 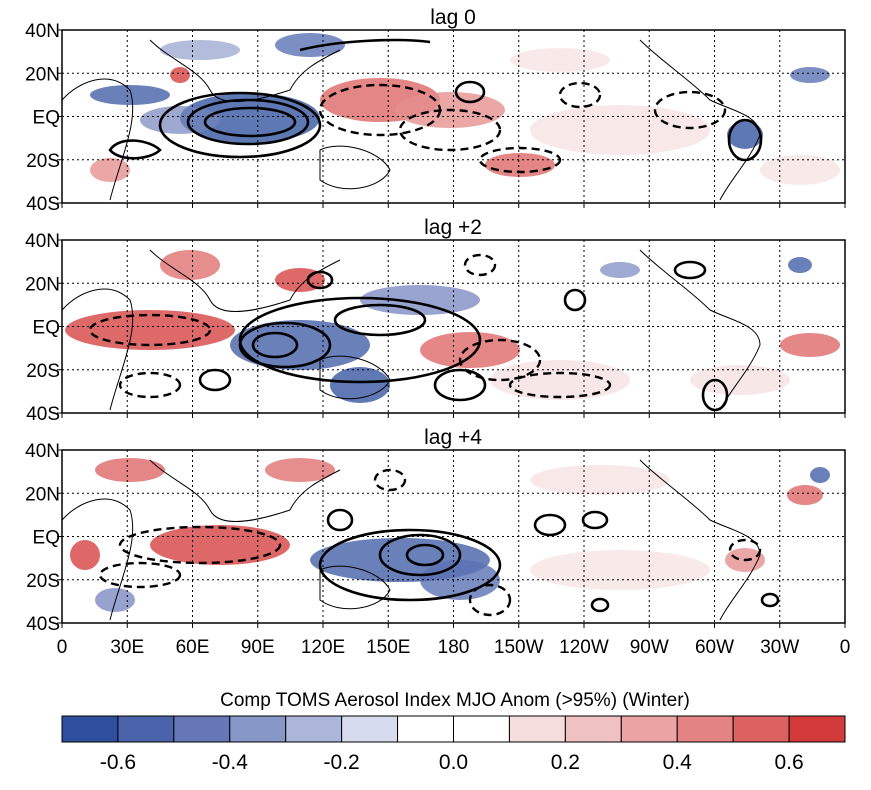 What do you see at coordinates (453, 437) in the screenshot?
I see `panel-title: lag +4` at bounding box center [453, 437].